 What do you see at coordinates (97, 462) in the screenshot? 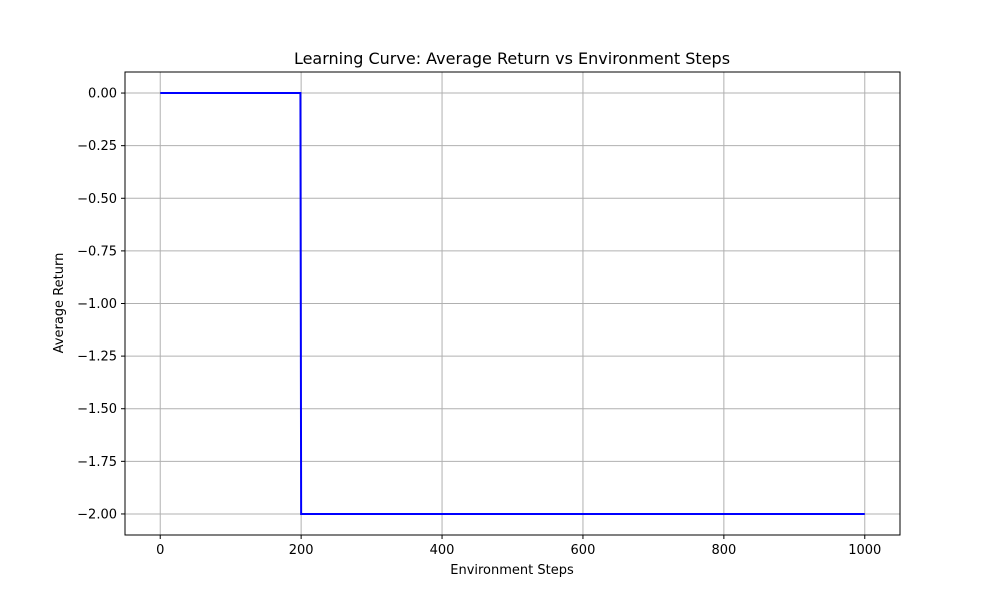
I see `y-tick-label: −1.75` at bounding box center [97, 462].